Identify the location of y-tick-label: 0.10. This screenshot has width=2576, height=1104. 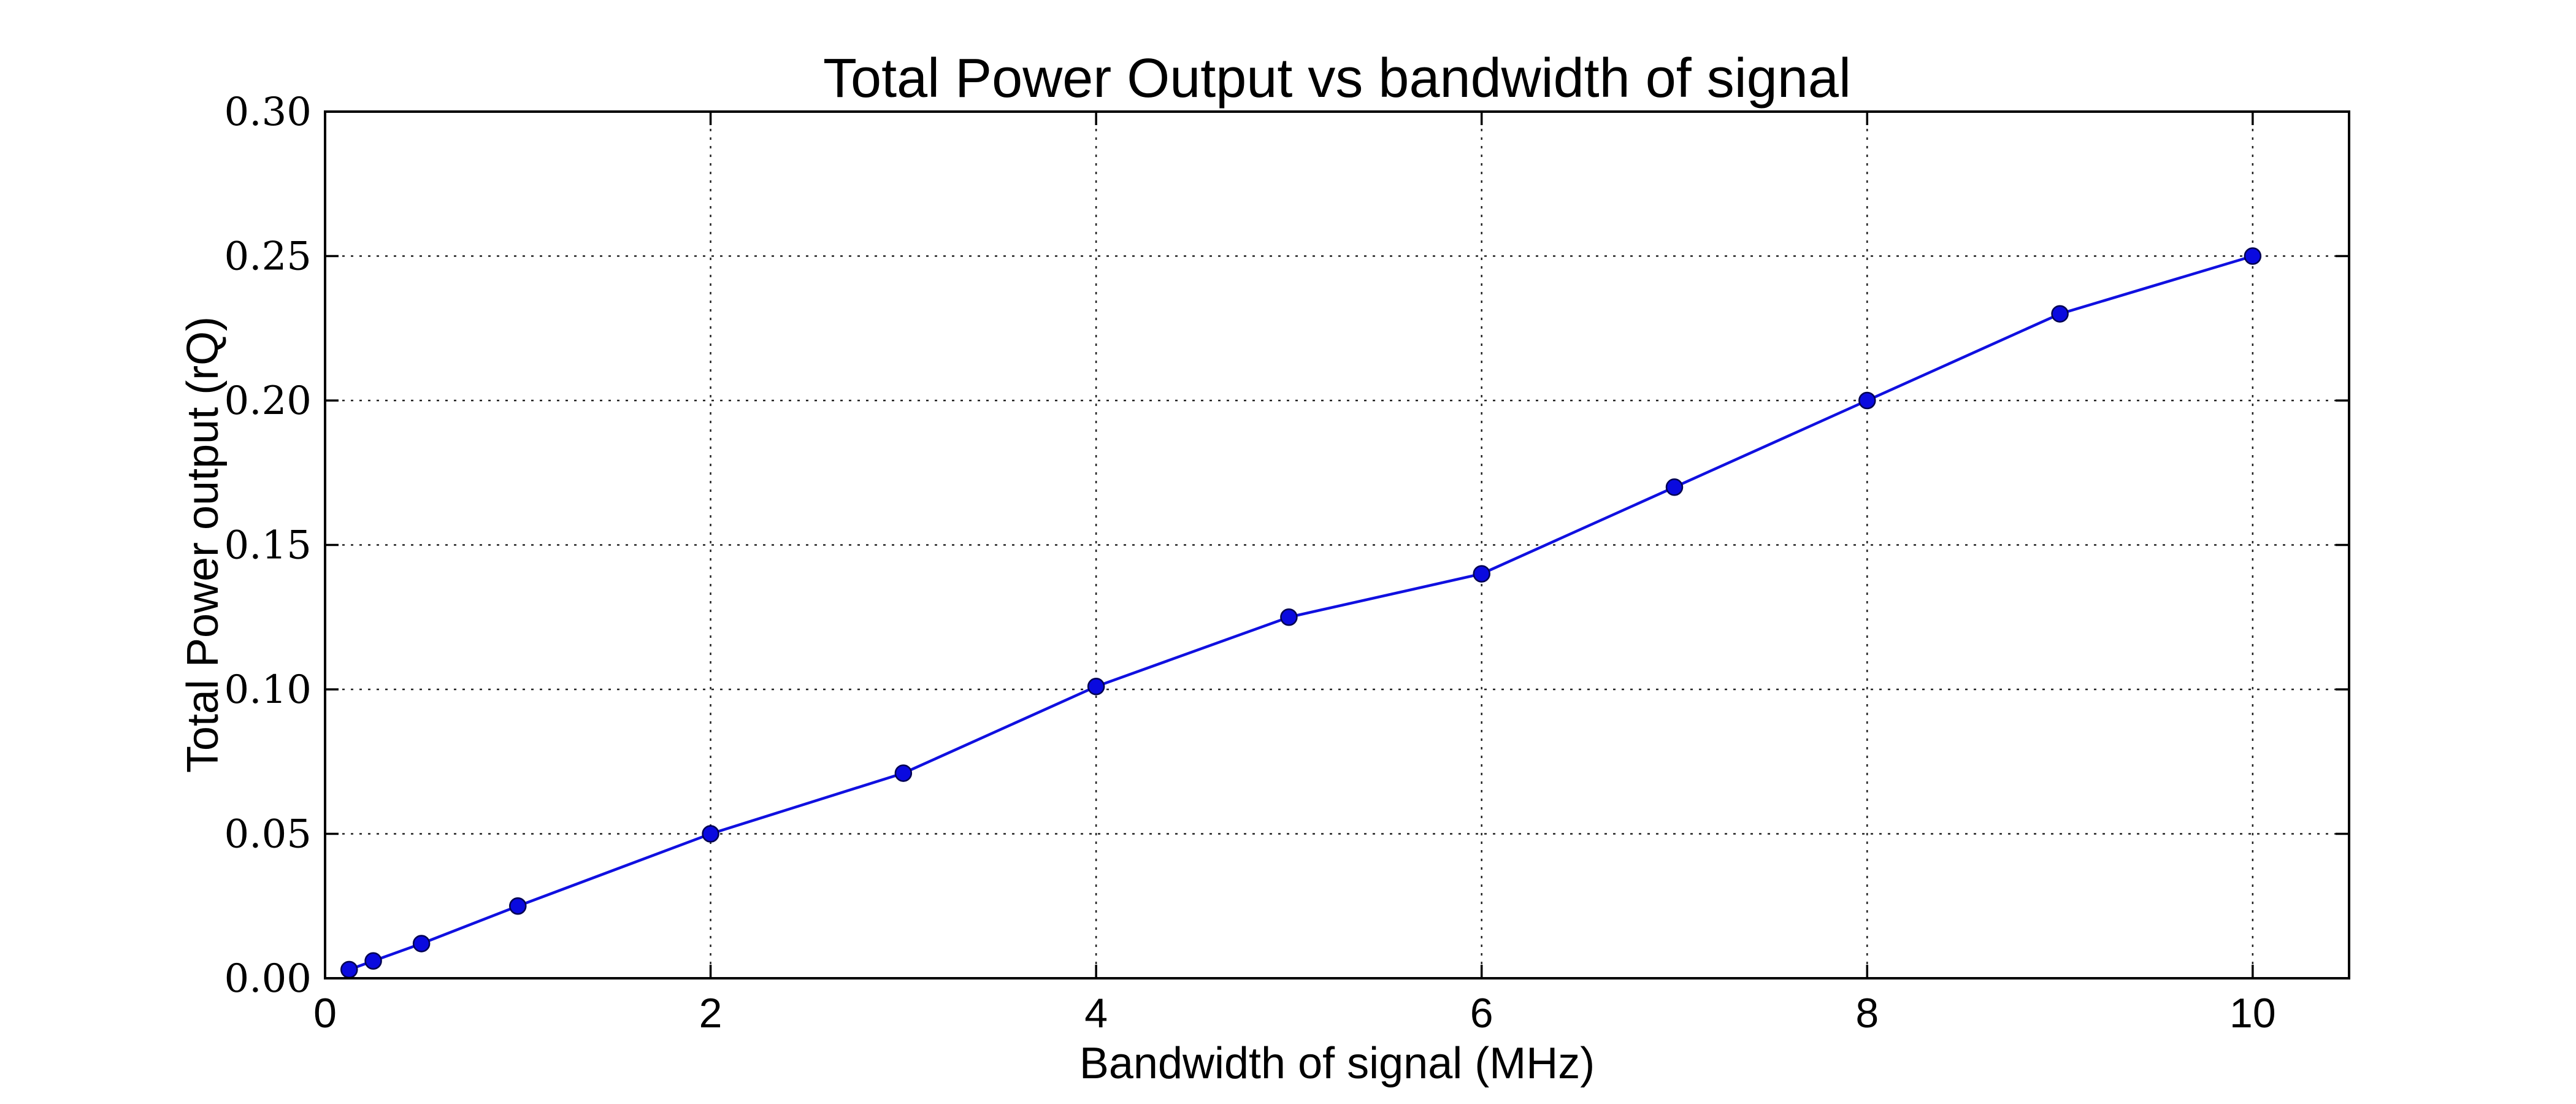
(268, 690).